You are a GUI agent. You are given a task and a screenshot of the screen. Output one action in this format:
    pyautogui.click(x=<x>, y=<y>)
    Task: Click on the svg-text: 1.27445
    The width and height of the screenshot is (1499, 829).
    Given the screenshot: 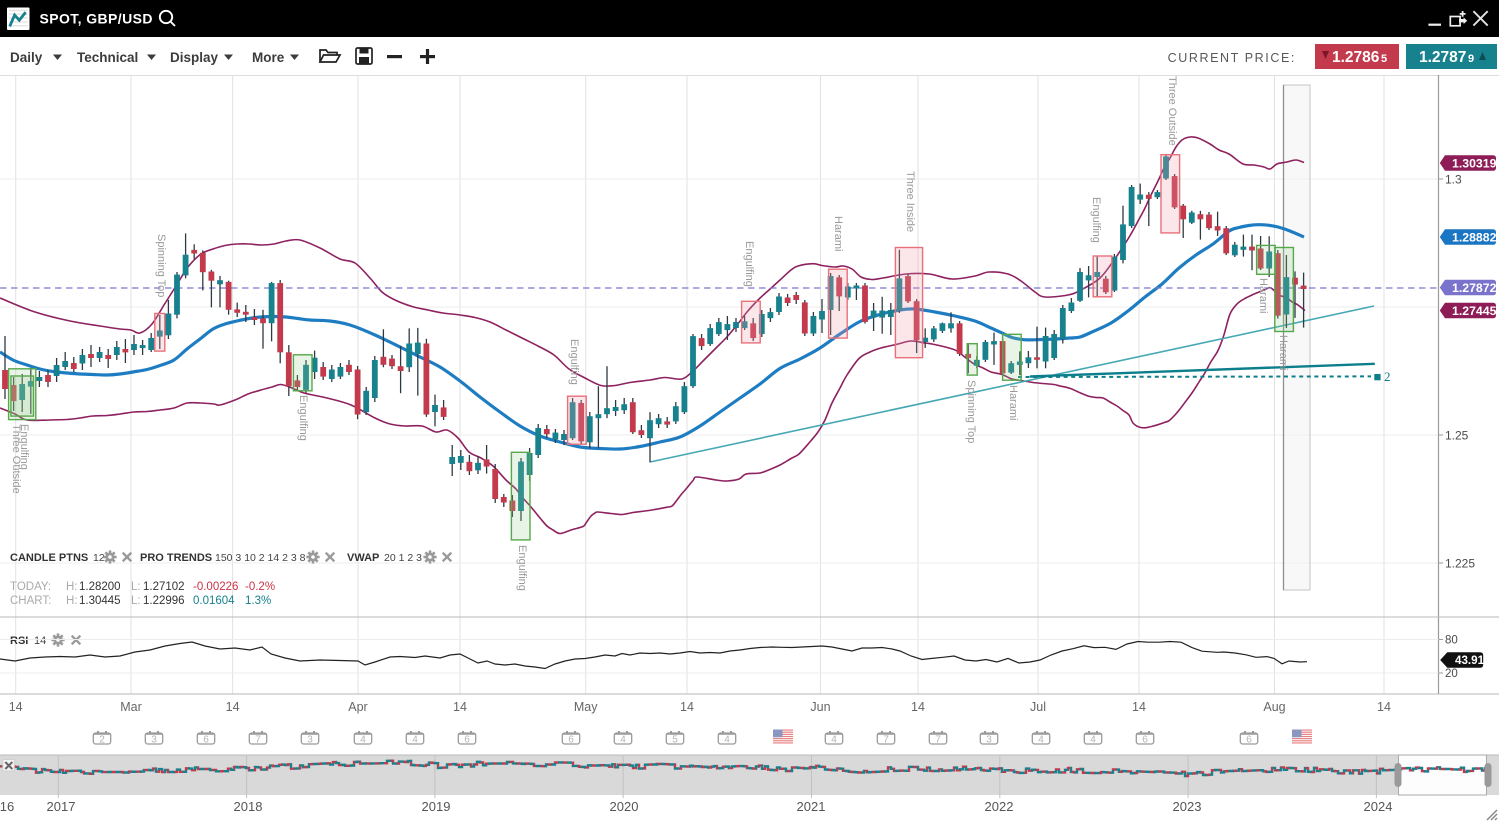 What is the action you would take?
    pyautogui.click(x=1474, y=311)
    